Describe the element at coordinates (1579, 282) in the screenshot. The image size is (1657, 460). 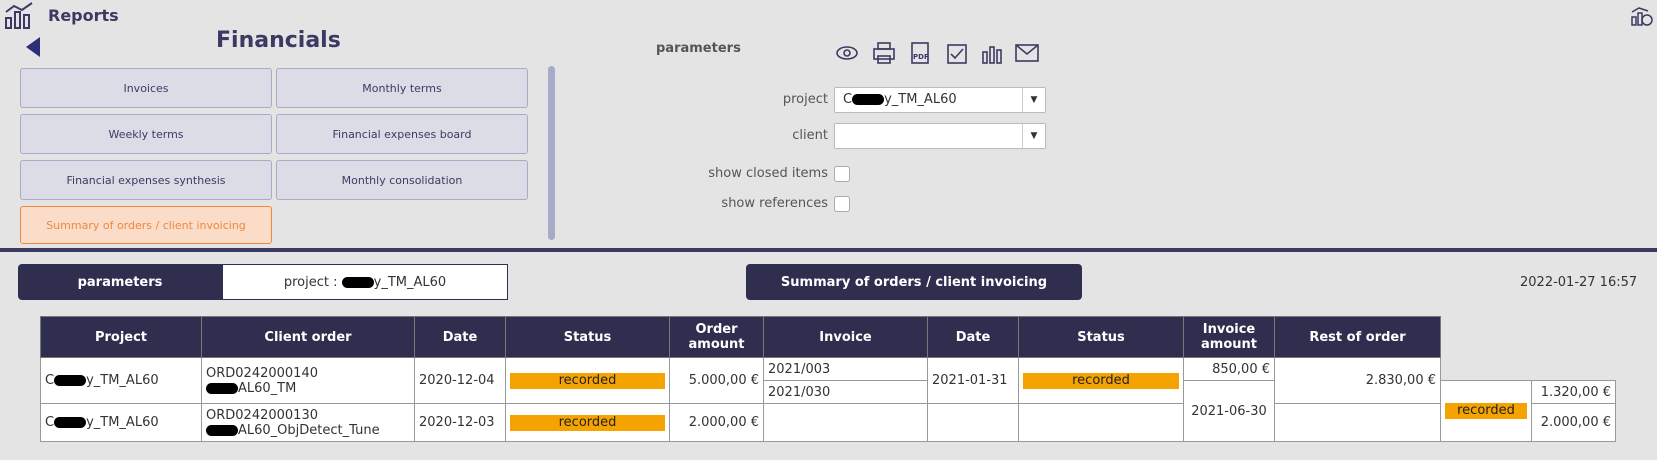
I see `timestamp: 2022-01-27 16:57` at that location.